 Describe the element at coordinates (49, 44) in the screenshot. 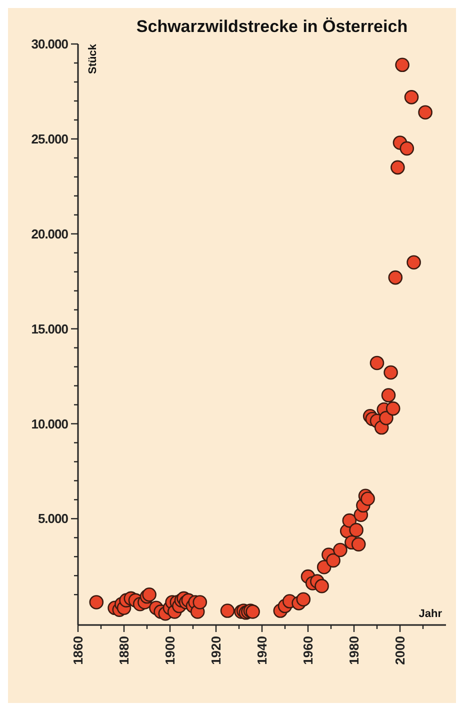

I see `y-tick-label: 30.000` at that location.